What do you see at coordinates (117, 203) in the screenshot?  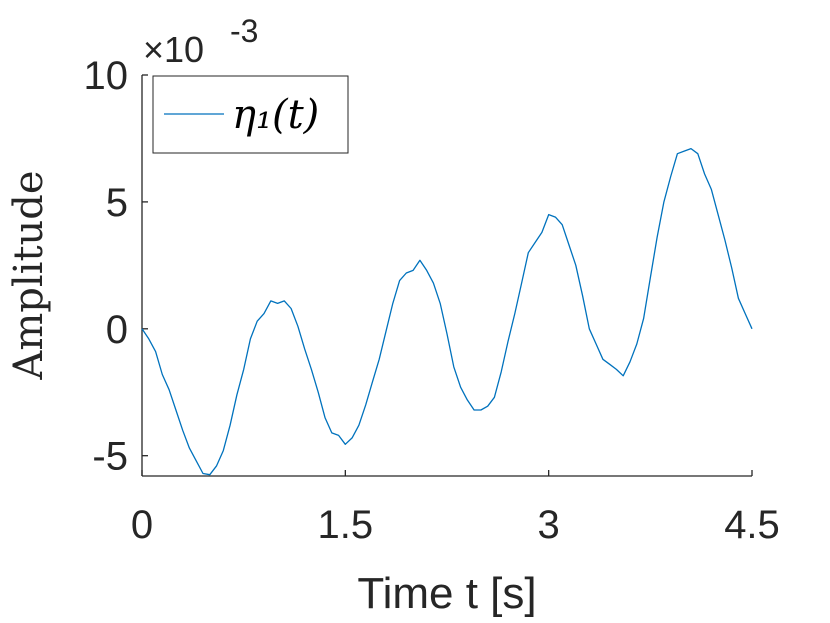 I see `y-tick-label: 5` at bounding box center [117, 203].